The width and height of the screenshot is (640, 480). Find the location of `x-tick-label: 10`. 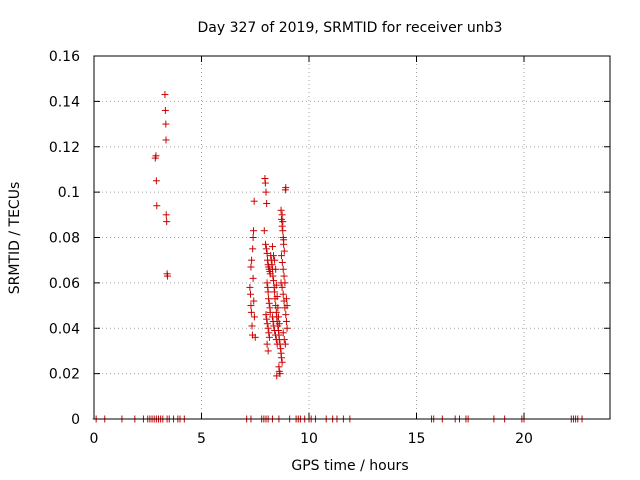

x-tick-label: 10 is located at coordinates (309, 439).